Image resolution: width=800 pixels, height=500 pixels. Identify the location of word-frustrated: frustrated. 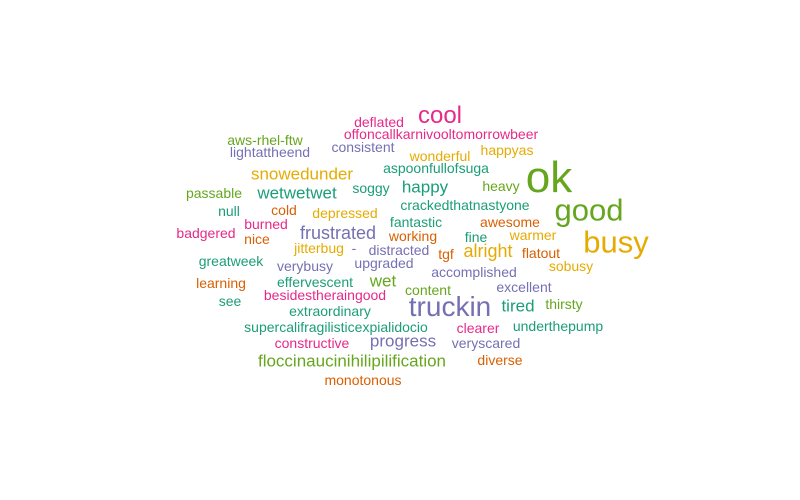
(338, 233).